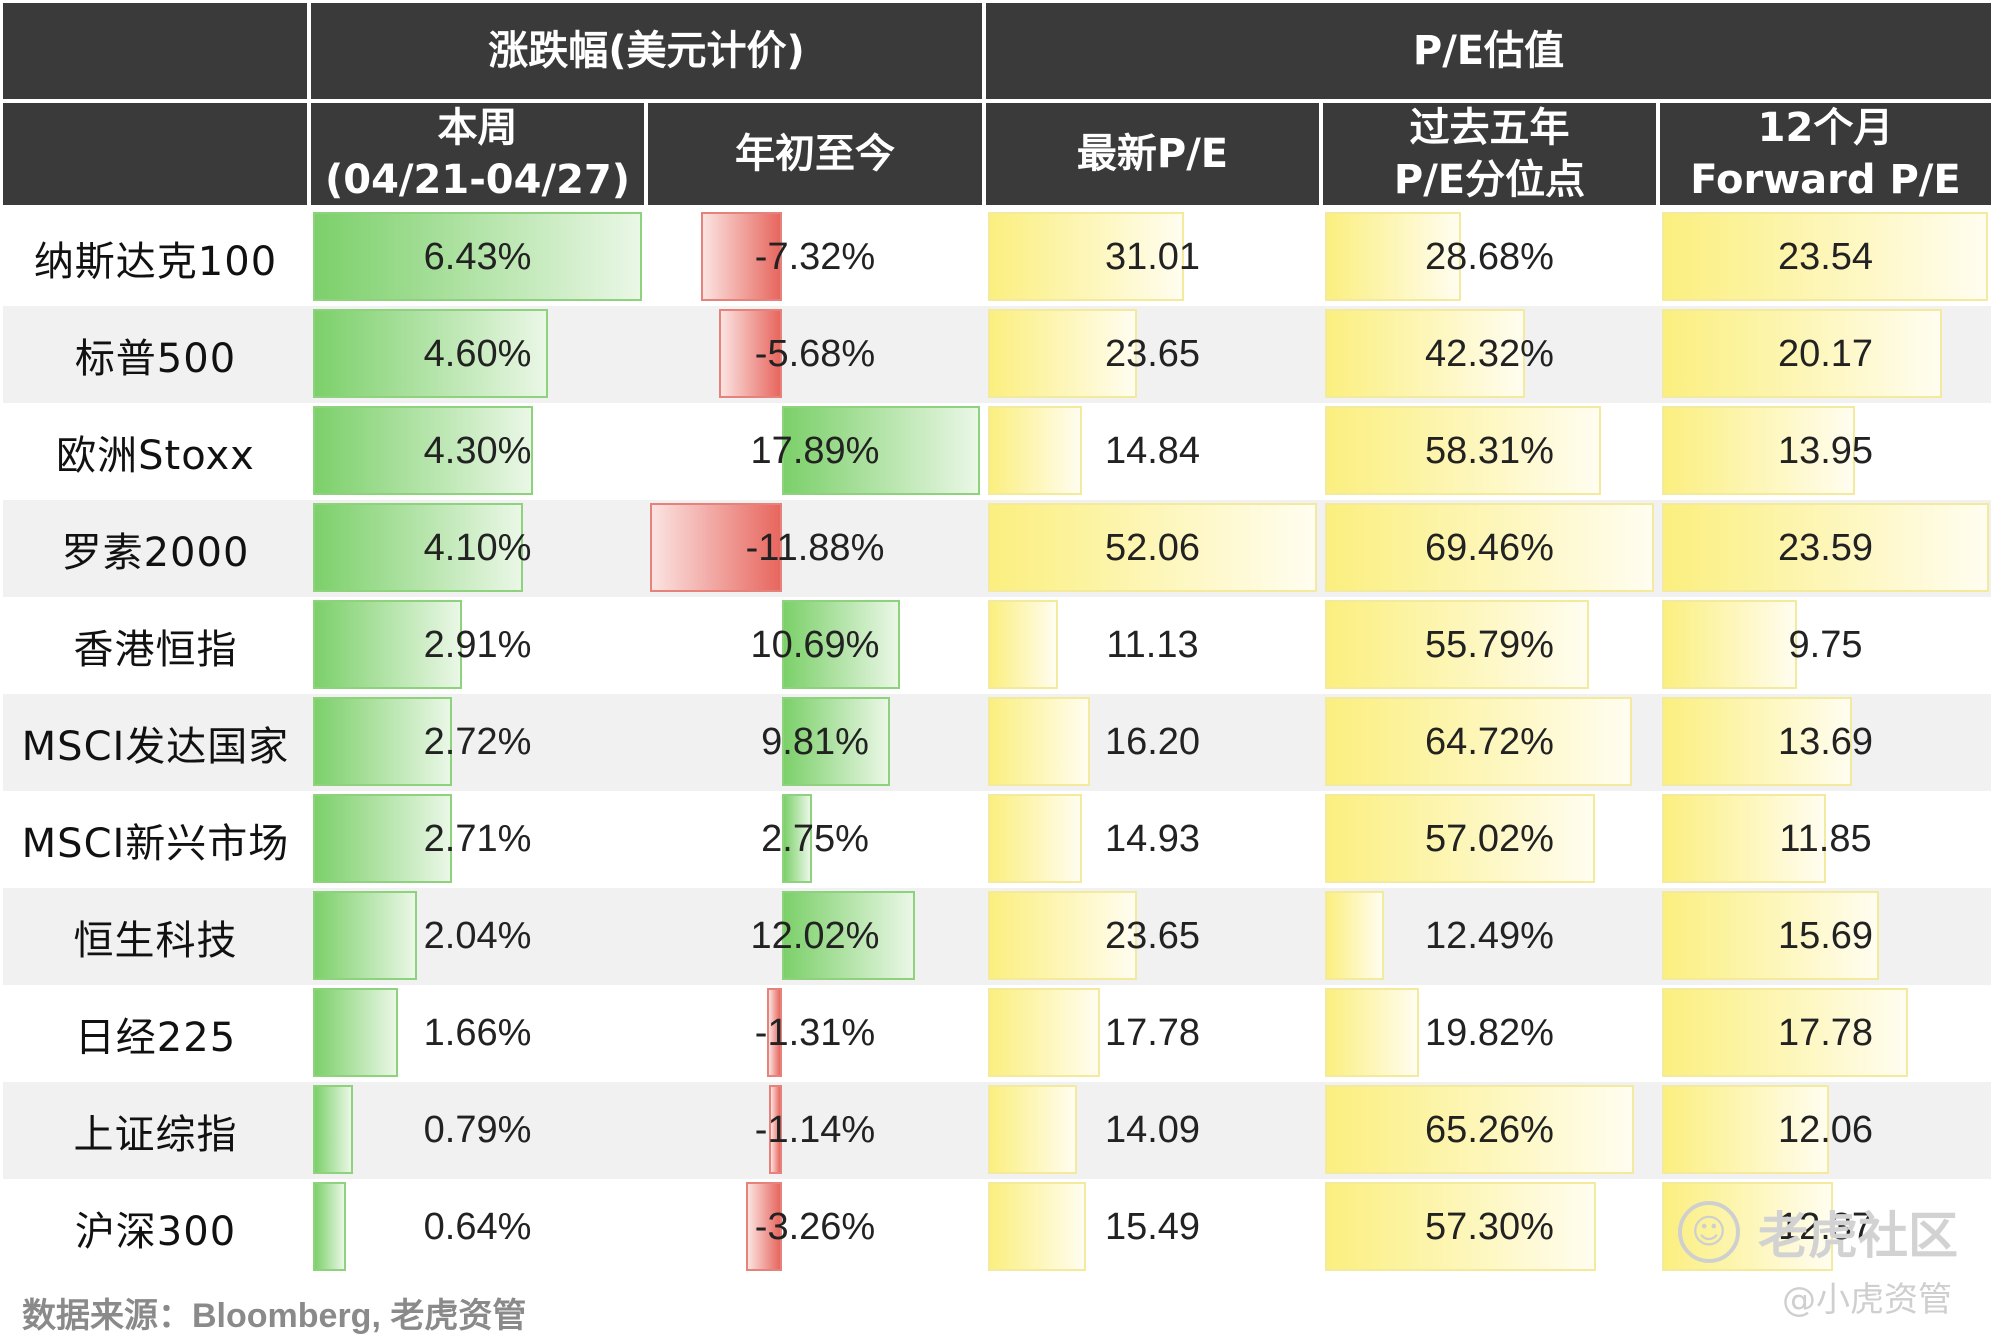  What do you see at coordinates (1825, 1227) in the screenshot?
I see `value-label-fwd: 12.37` at bounding box center [1825, 1227].